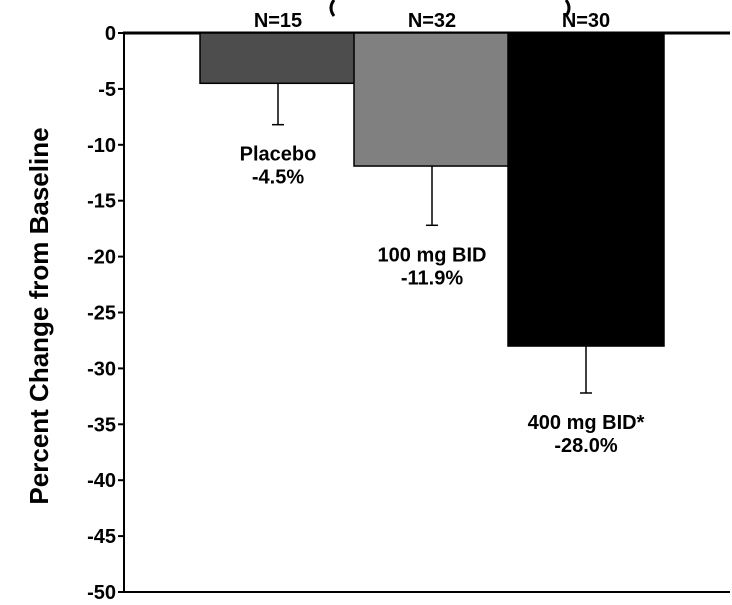 The width and height of the screenshot is (732, 605). I want to click on y-tick-label: -30, so click(101, 369).